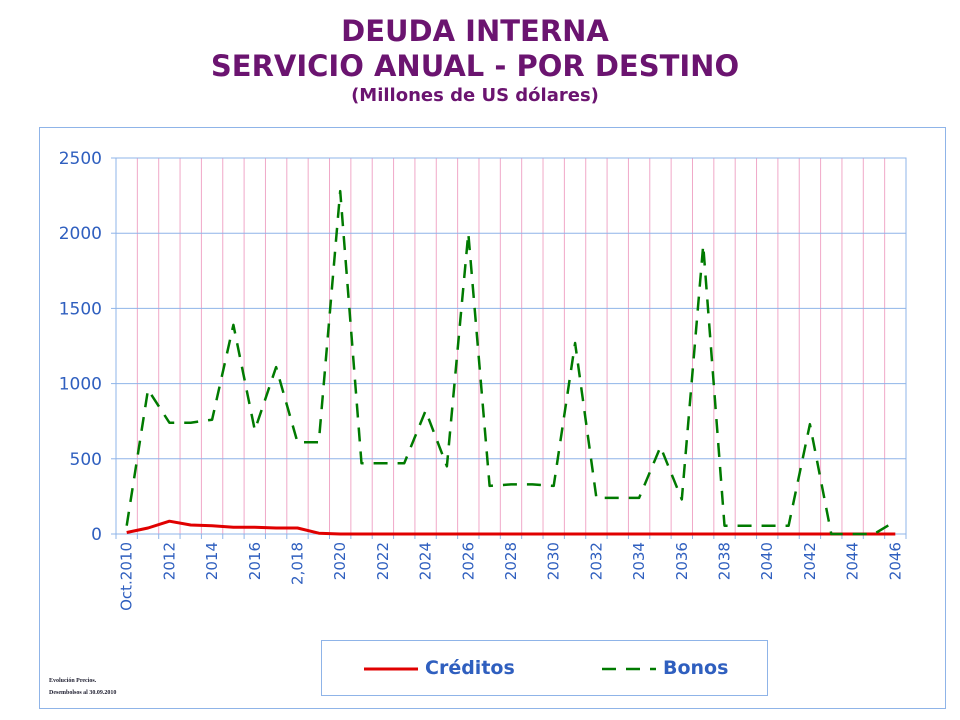  What do you see at coordinates (340, 561) in the screenshot?
I see `x-tick-label: 2020` at bounding box center [340, 561].